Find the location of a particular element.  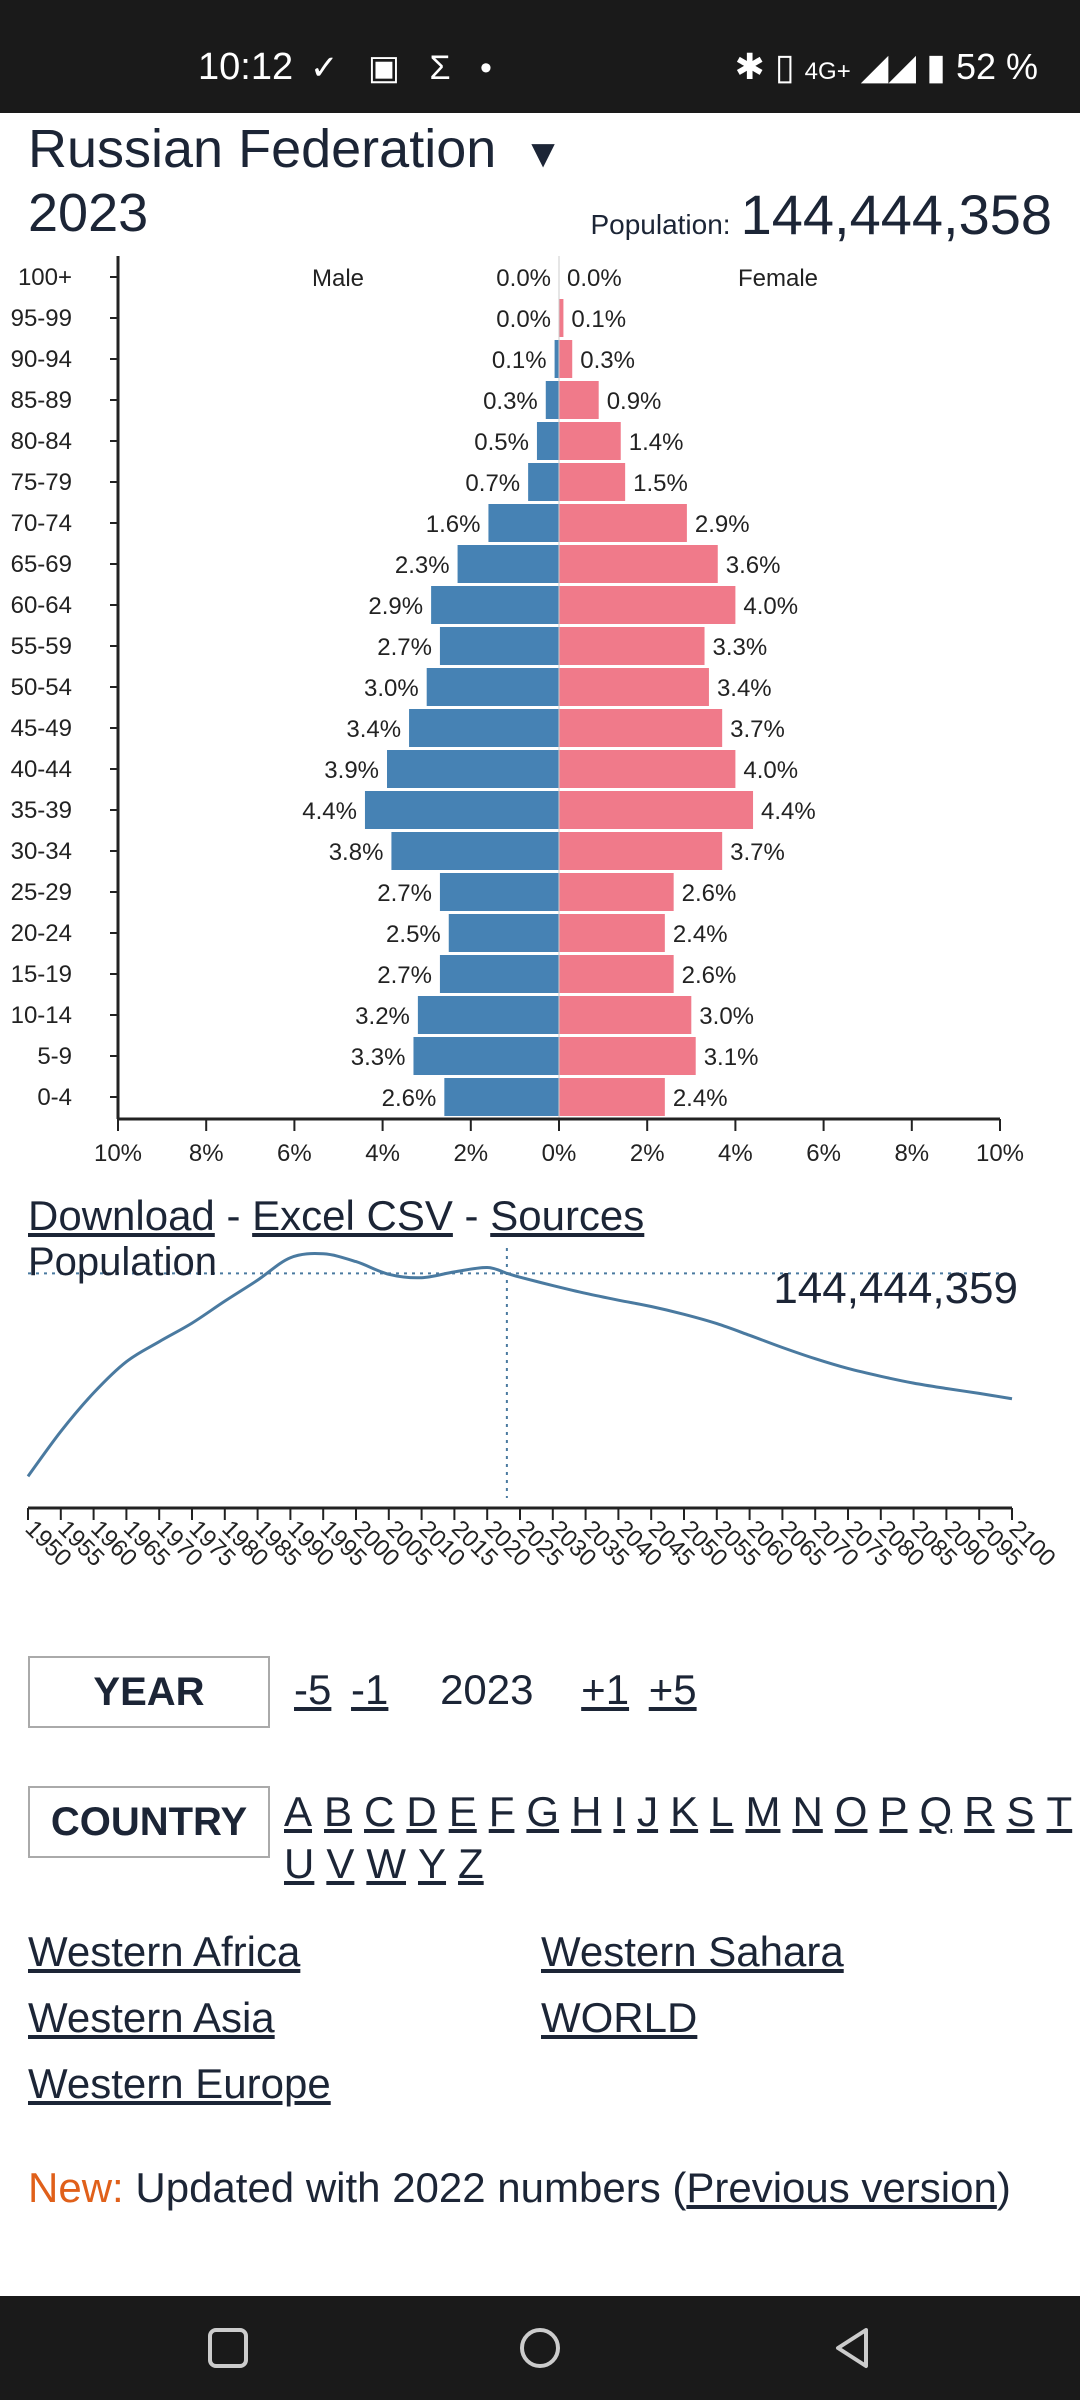

age-label: 75-79 is located at coordinates (41, 482).